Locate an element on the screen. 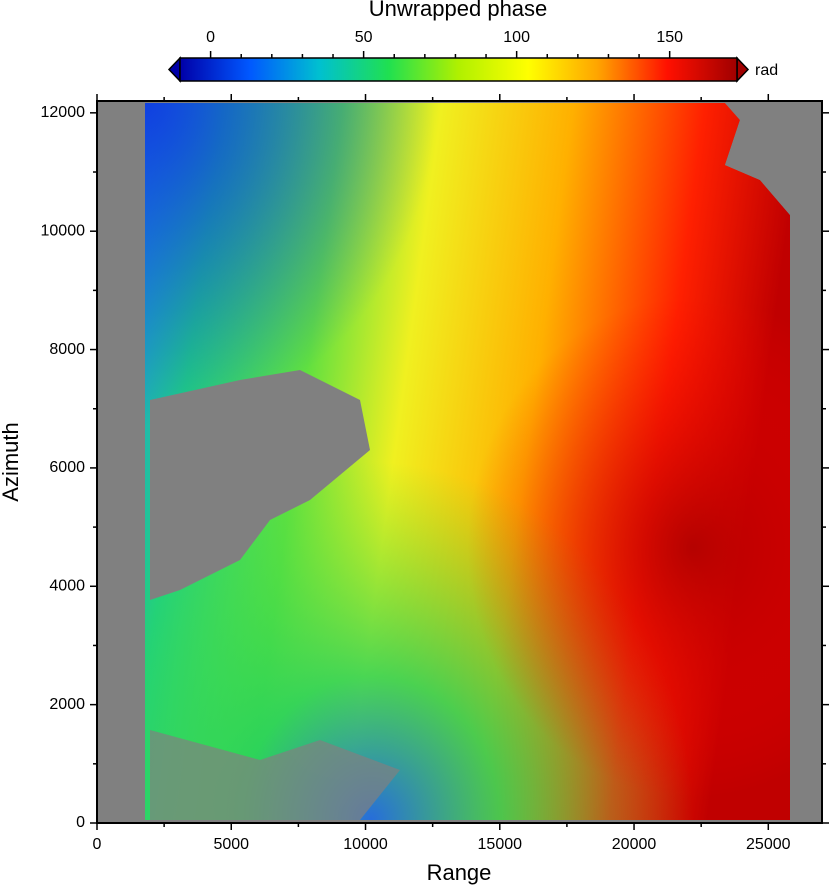  y-tick-label: 0 is located at coordinates (80, 822).